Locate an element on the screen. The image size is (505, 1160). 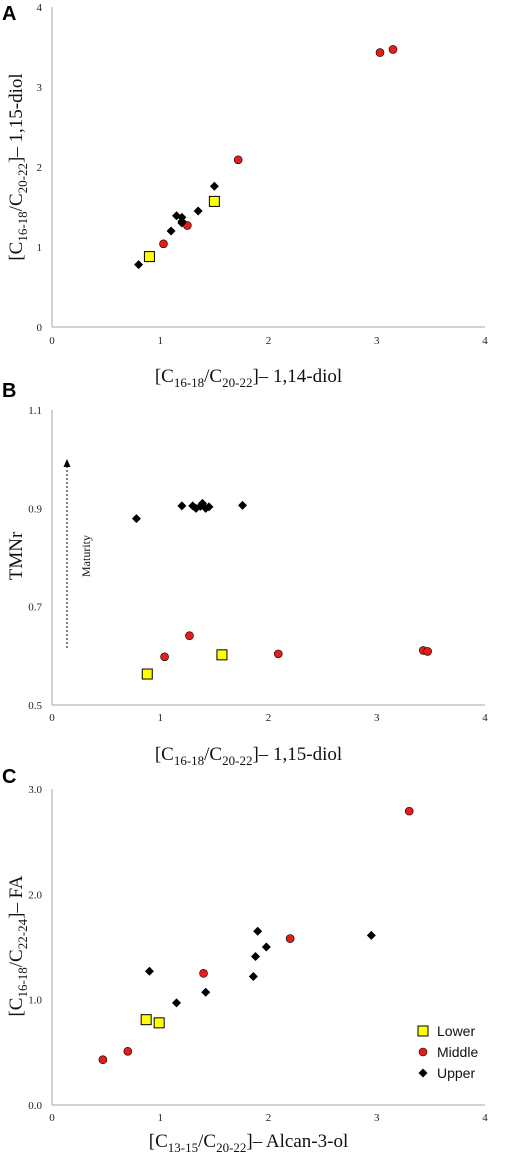
x-axis-title: [C13-15/C20-22]– Alcan-3-ol is located at coordinates (248, 1143).